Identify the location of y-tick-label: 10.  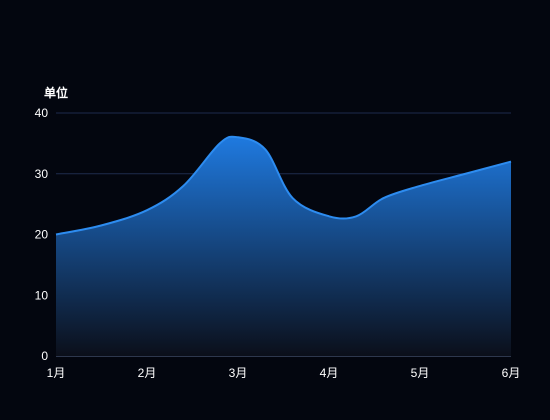
(42, 295).